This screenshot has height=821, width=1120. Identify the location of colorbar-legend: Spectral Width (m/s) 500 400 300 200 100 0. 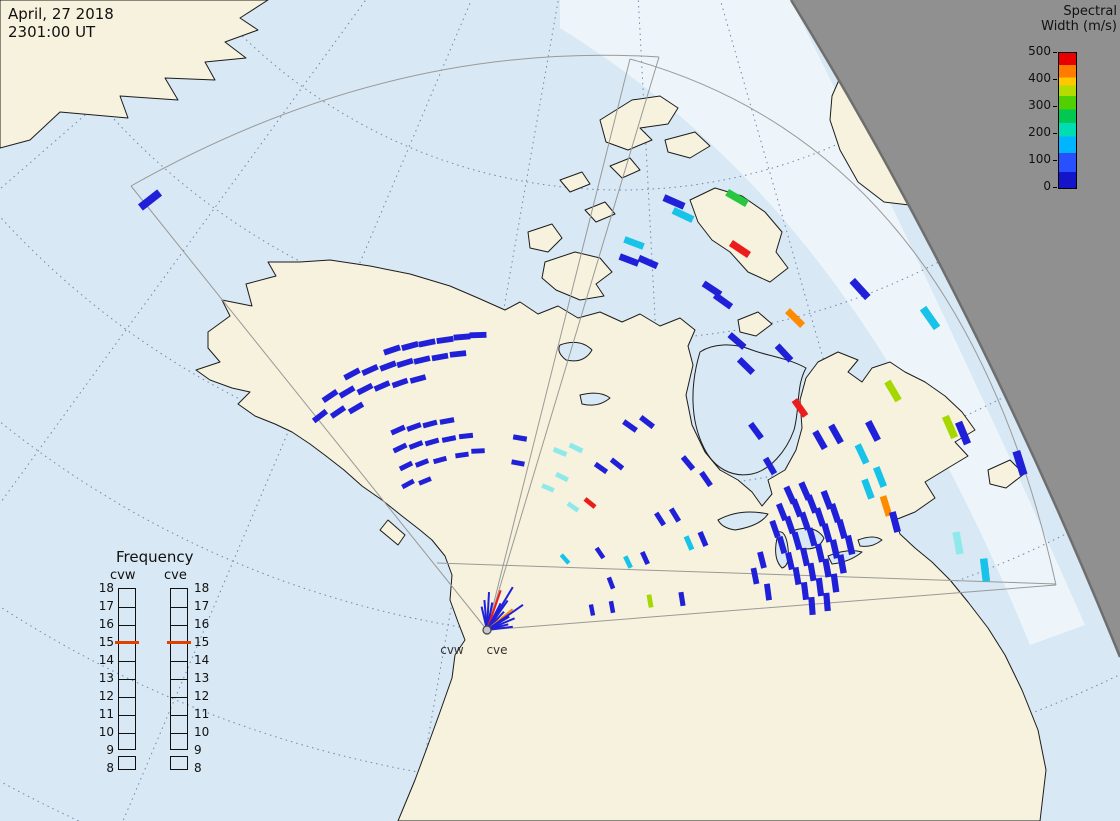
(1062, 110).